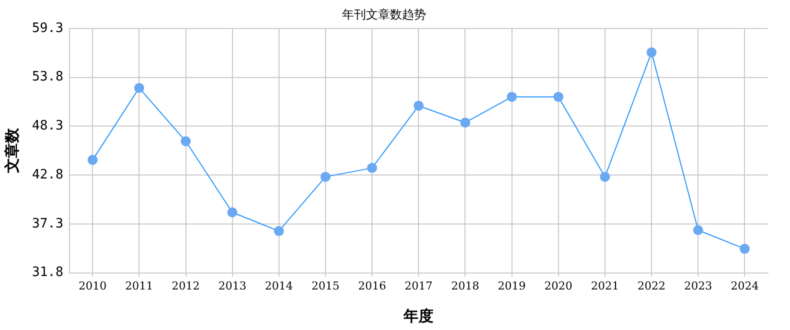  Describe the element at coordinates (48, 272) in the screenshot. I see `y-tick-label: 31.8` at that location.